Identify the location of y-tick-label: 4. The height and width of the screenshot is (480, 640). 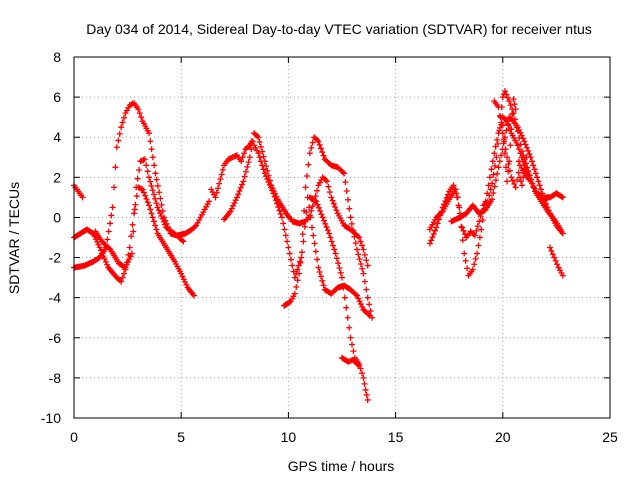
(57, 137).